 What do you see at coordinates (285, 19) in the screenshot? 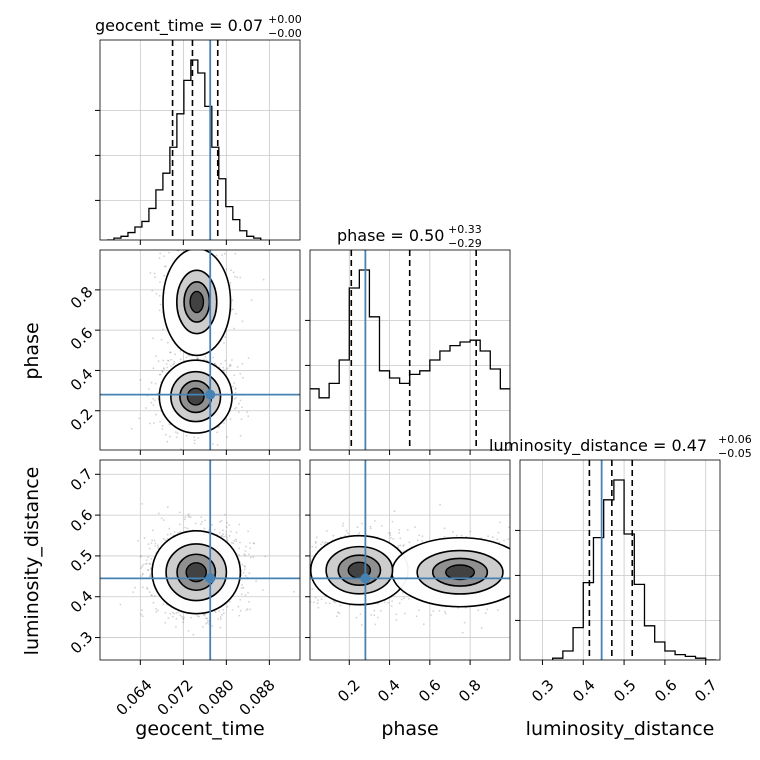
I see `title-geocent_time-plus: +0.00` at bounding box center [285, 19].